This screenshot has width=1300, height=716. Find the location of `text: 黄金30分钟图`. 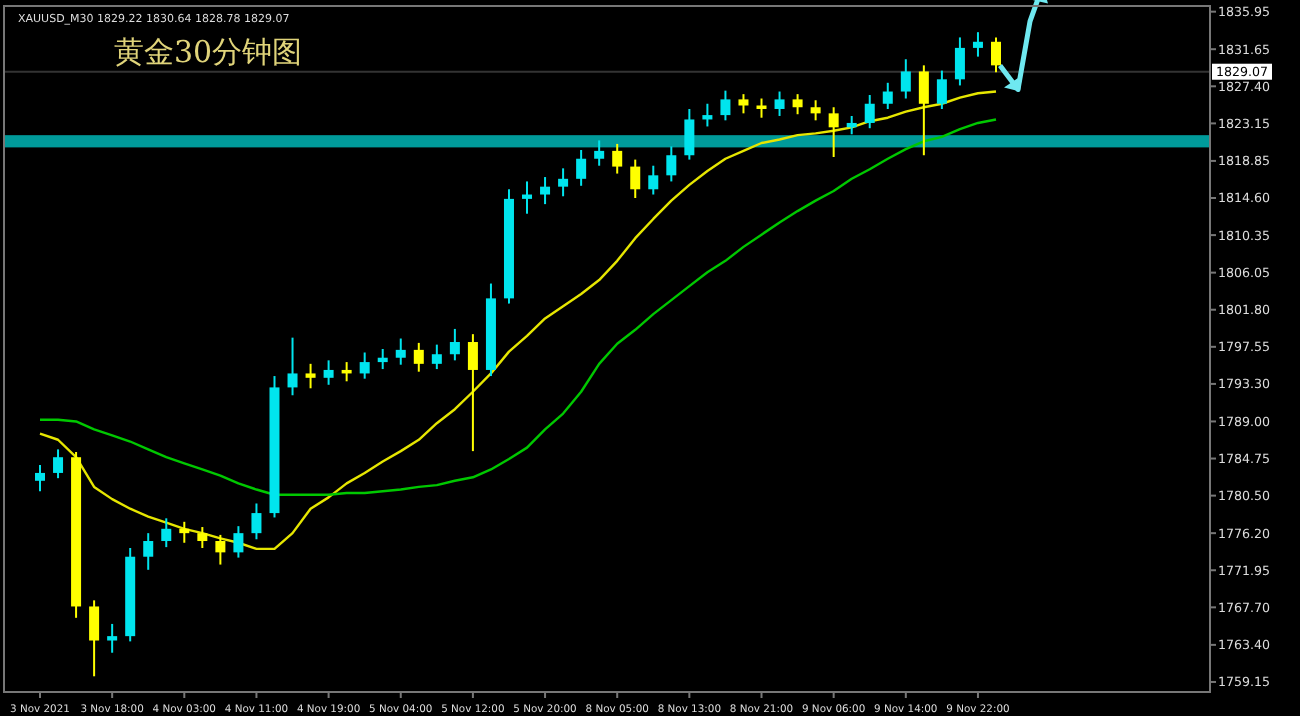

text: 黄金30分钟图 is located at coordinates (208, 52).